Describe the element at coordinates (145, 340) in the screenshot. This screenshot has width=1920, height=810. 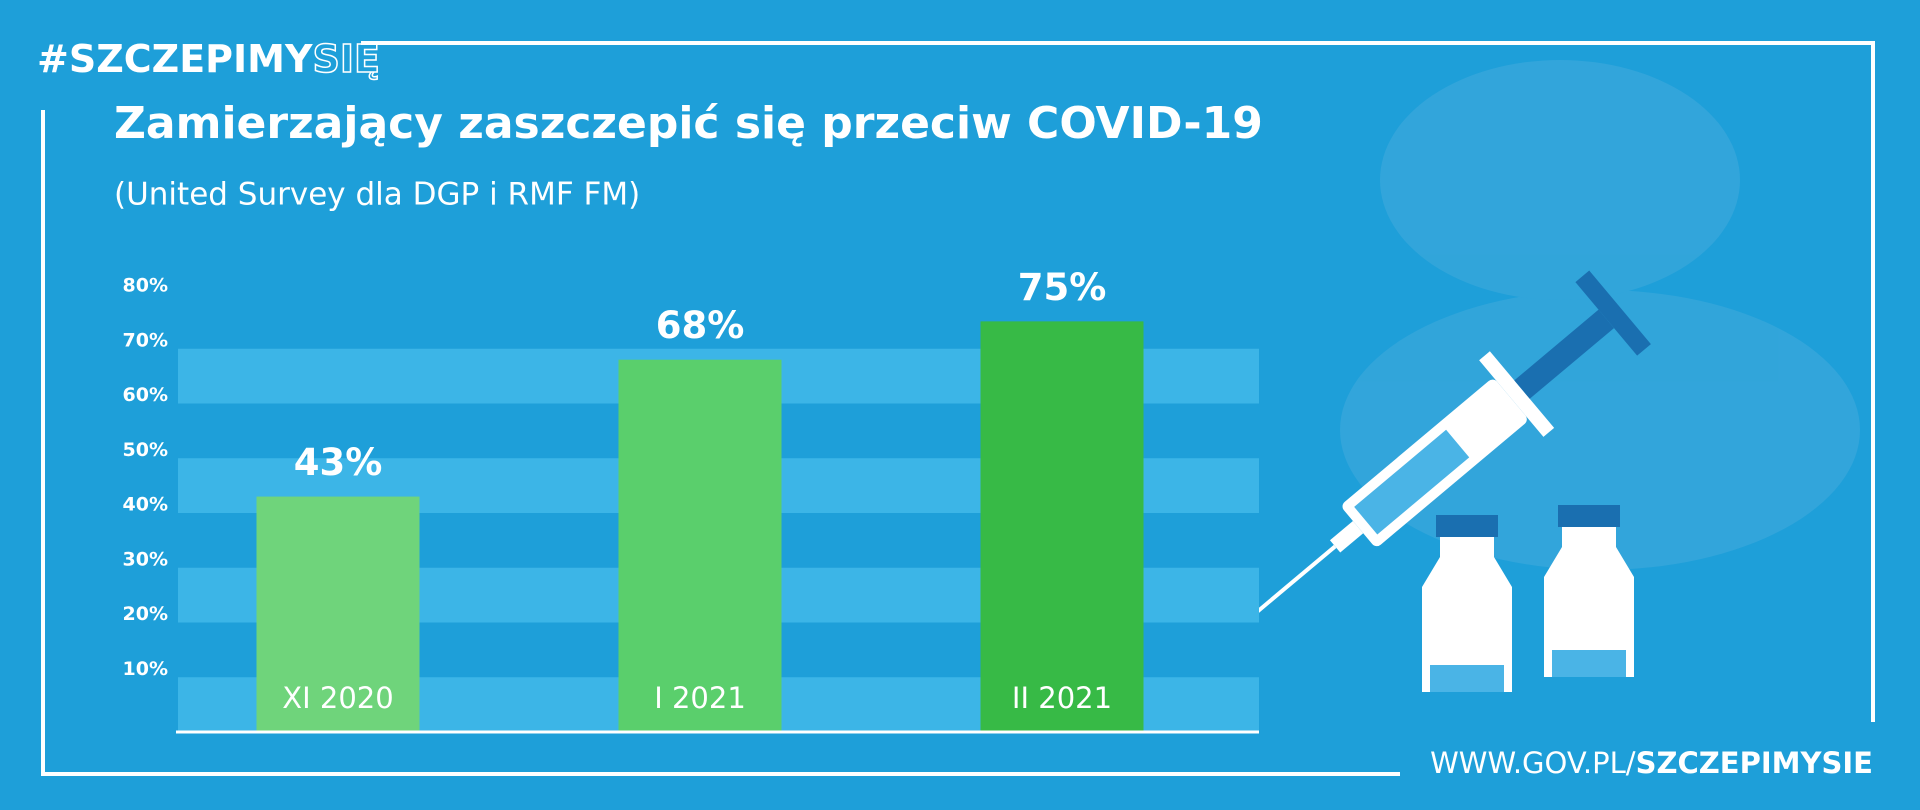
I see `y-tick-label: 70%` at that location.